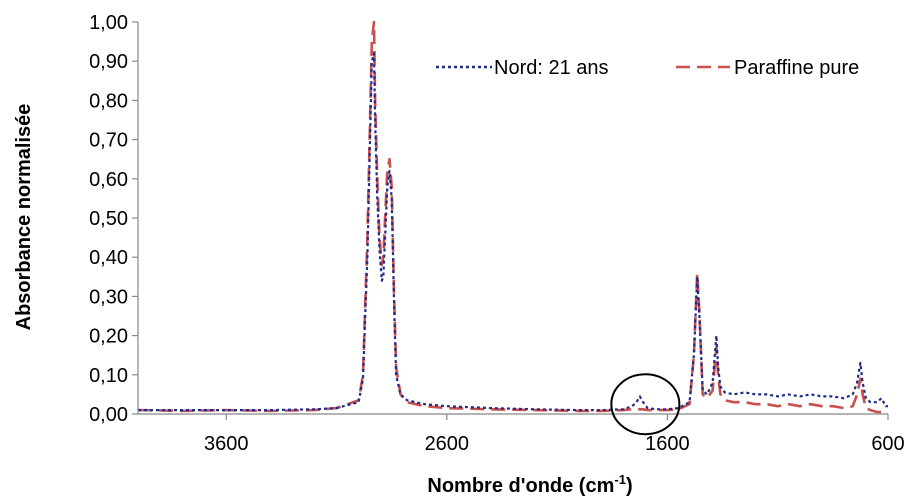  I want to click on x-axis-title-sup: -1, so click(620, 479).